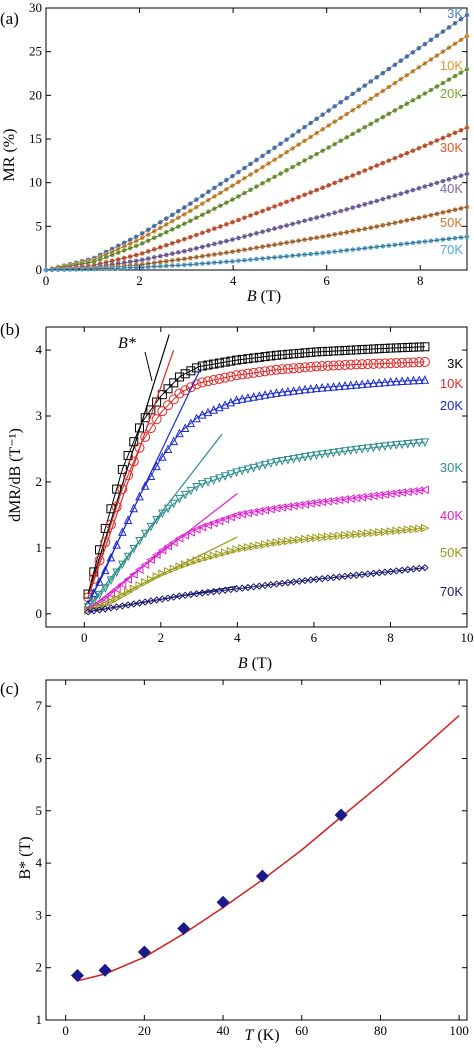 This screenshot has height=1048, width=474. Describe the element at coordinates (451, 467) in the screenshot. I see `b-series-label: 30K` at that location.